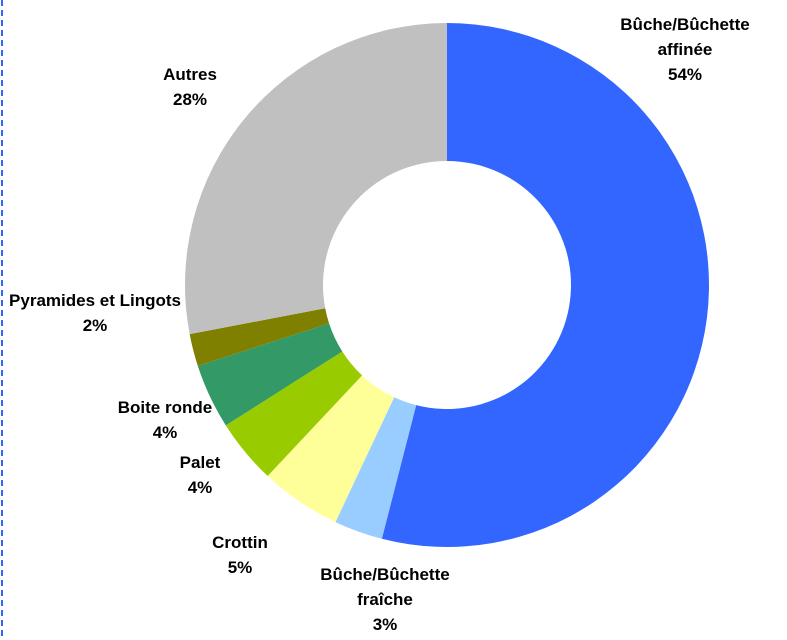 The width and height of the screenshot is (787, 640). Describe the element at coordinates (190, 74) in the screenshot. I see `category-name: Autres` at that location.